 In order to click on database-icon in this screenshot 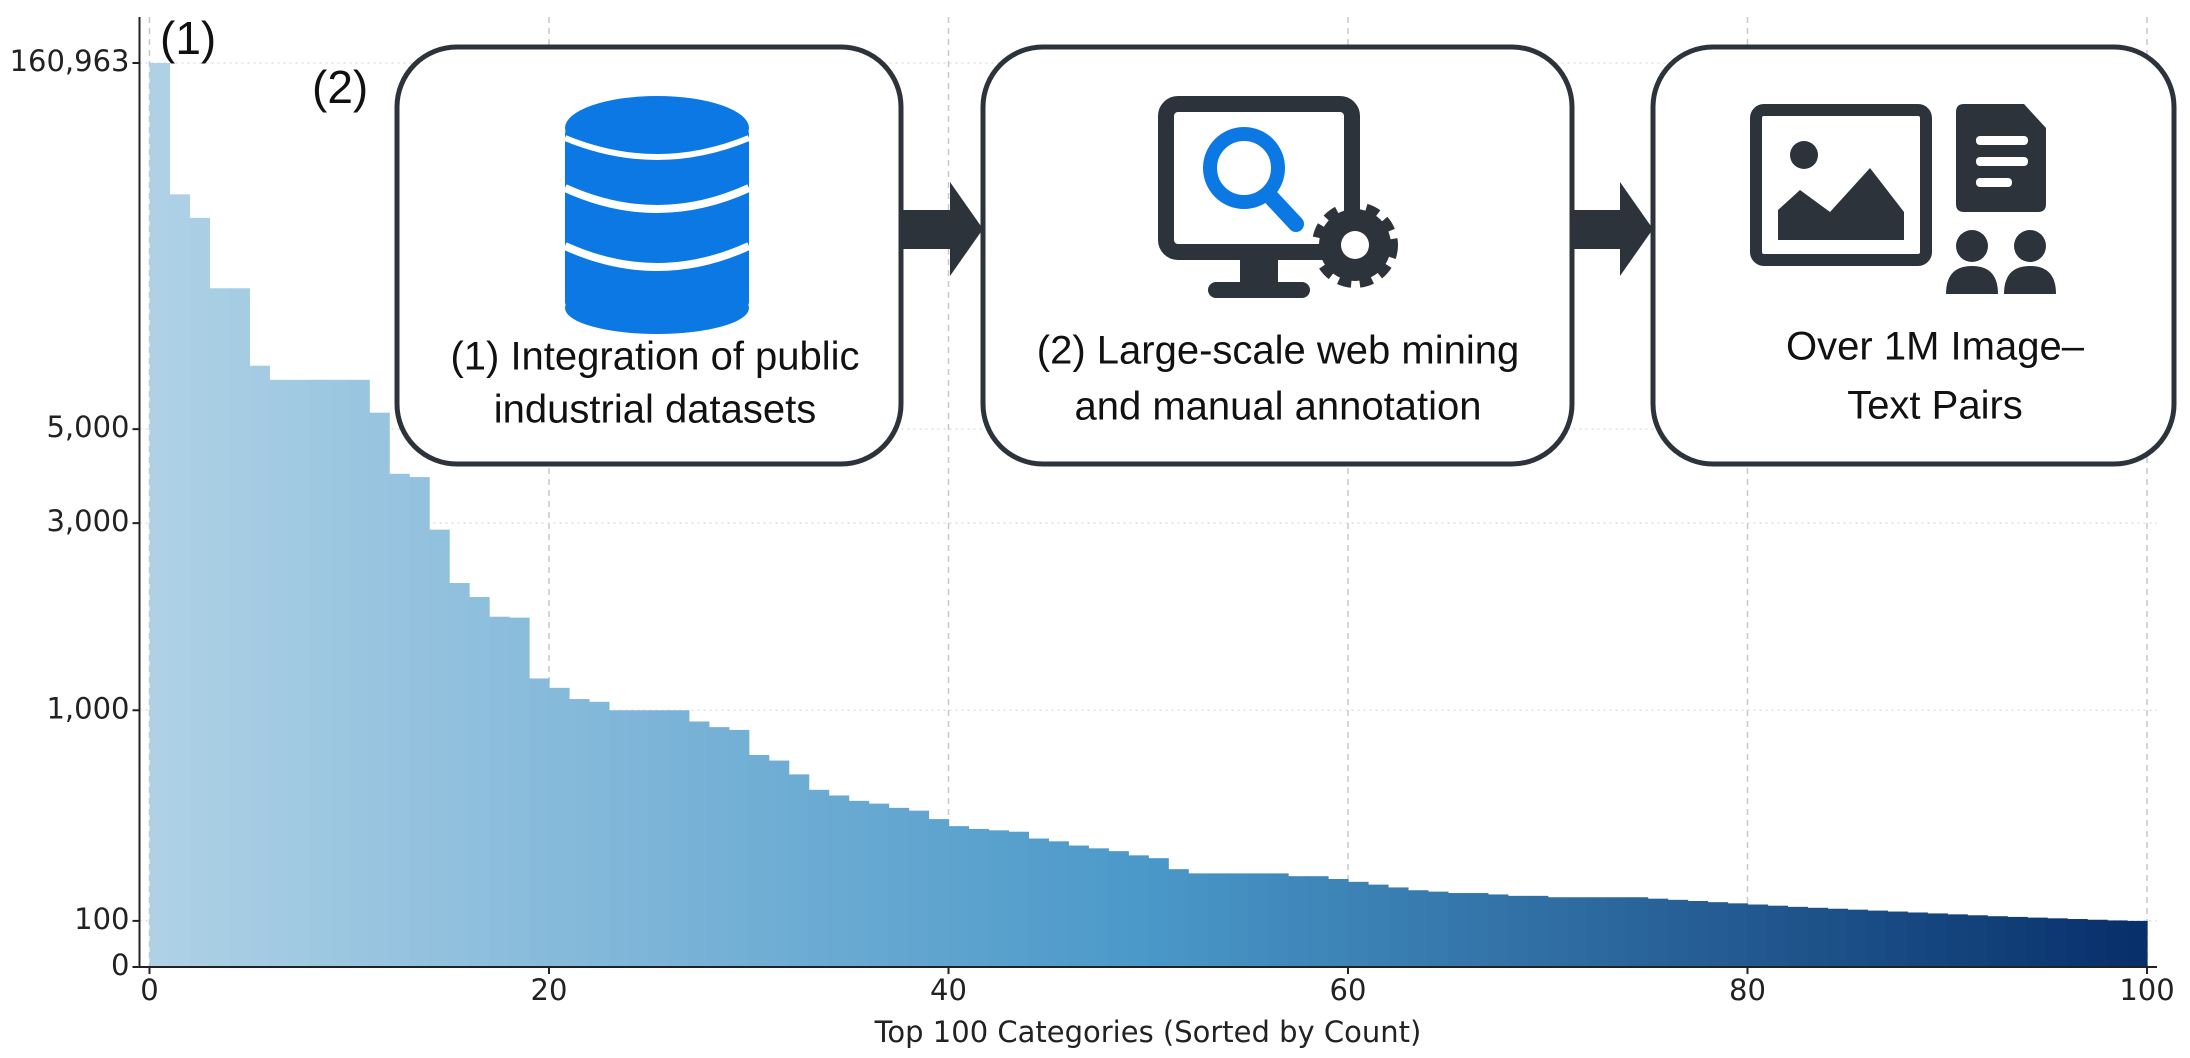, I will do `click(657, 215)`.